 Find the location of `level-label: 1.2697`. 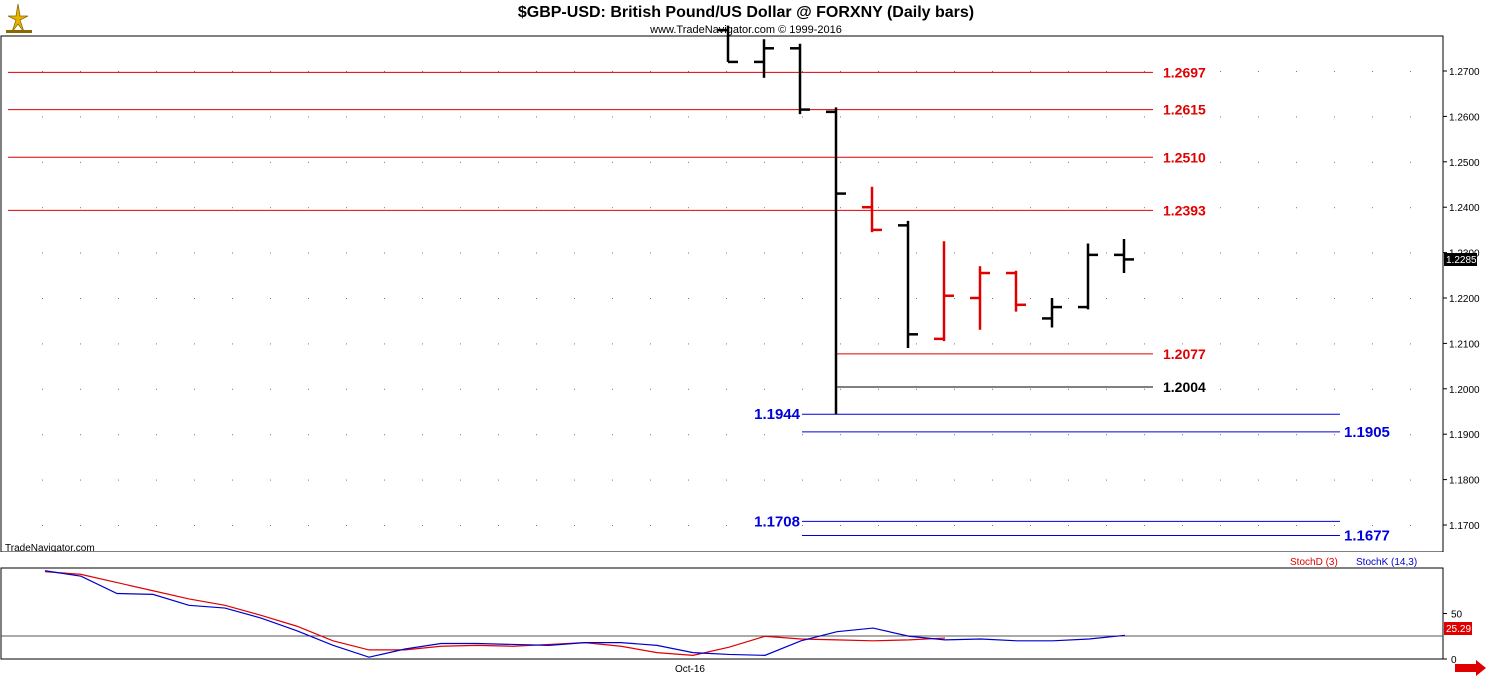

level-label: 1.2697 is located at coordinates (1184, 72).